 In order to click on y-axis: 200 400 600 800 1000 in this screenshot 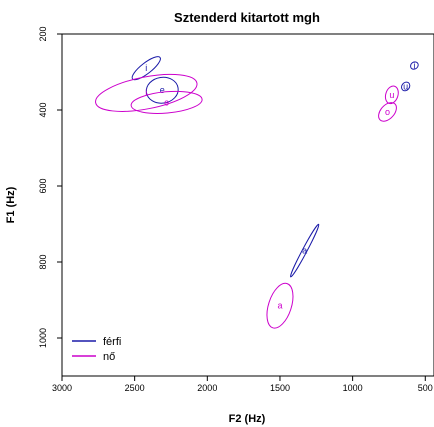, I will do `click(50, 187)`.